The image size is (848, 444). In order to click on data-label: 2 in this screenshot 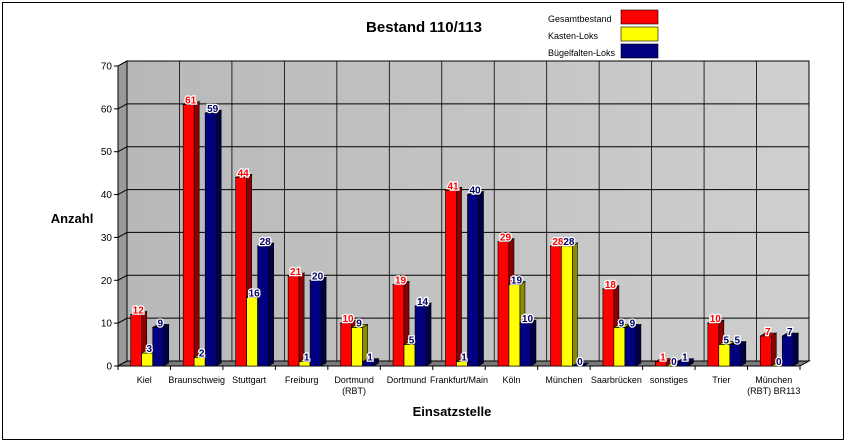, I will do `click(202, 353)`.